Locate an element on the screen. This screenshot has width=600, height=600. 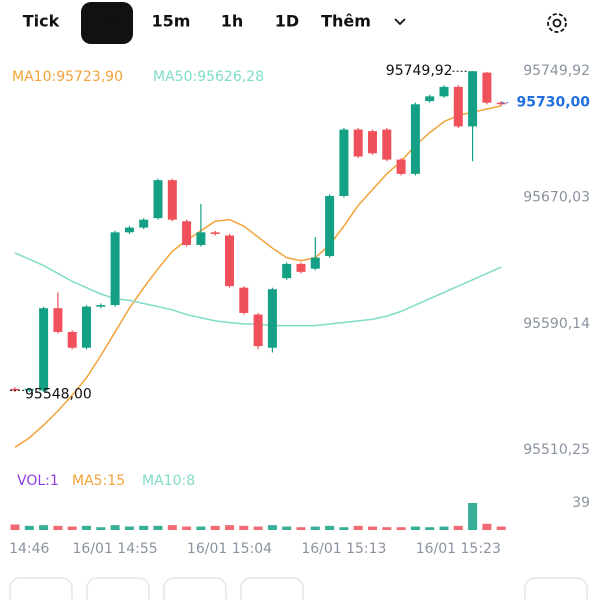
ma-legend: MA50:95626,28 is located at coordinates (208, 77).